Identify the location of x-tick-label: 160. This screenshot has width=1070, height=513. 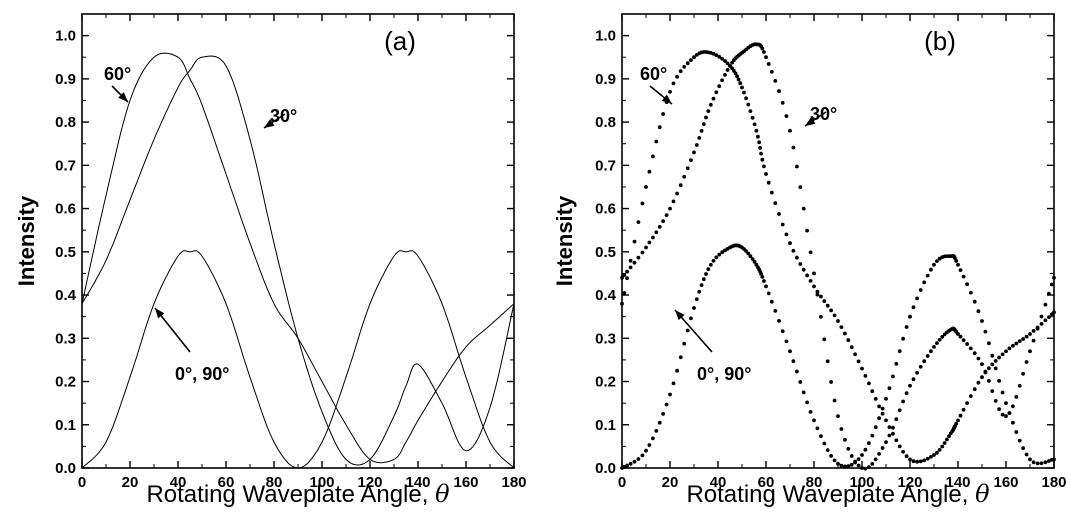
(465, 482).